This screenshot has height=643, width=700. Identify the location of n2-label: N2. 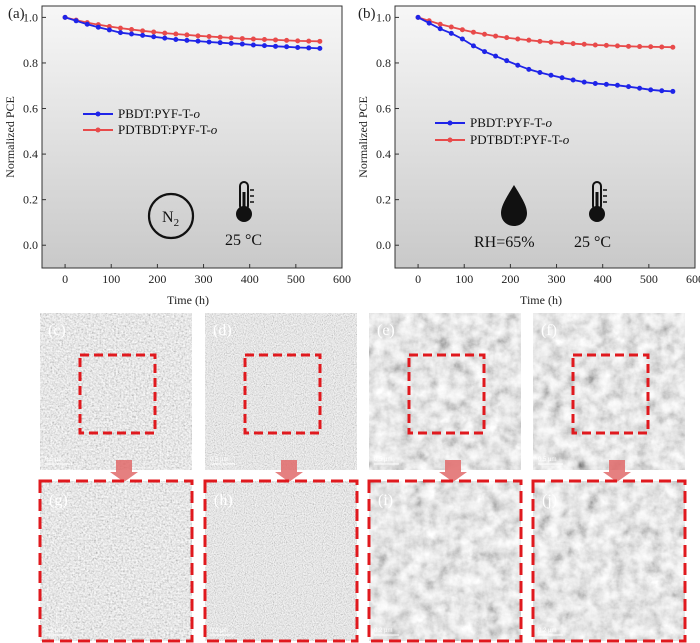
(170, 219).